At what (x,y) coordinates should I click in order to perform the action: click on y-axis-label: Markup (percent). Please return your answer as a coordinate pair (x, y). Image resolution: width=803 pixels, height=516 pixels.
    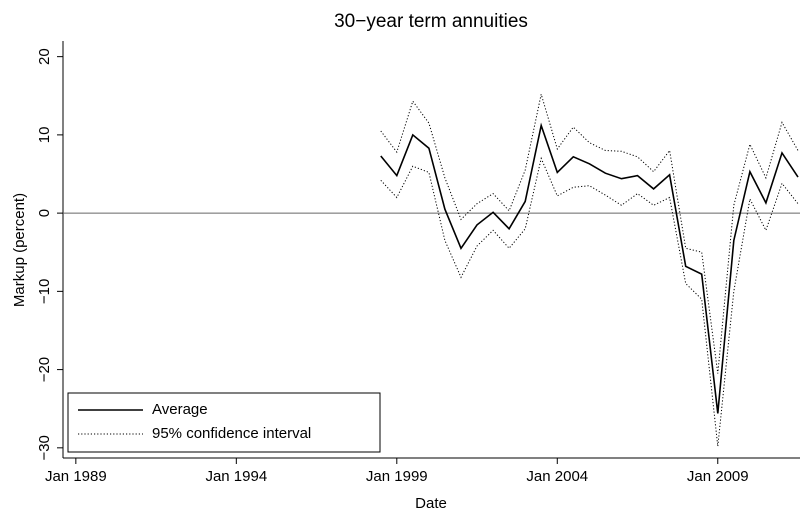
    Looking at the image, I should click on (19, 250).